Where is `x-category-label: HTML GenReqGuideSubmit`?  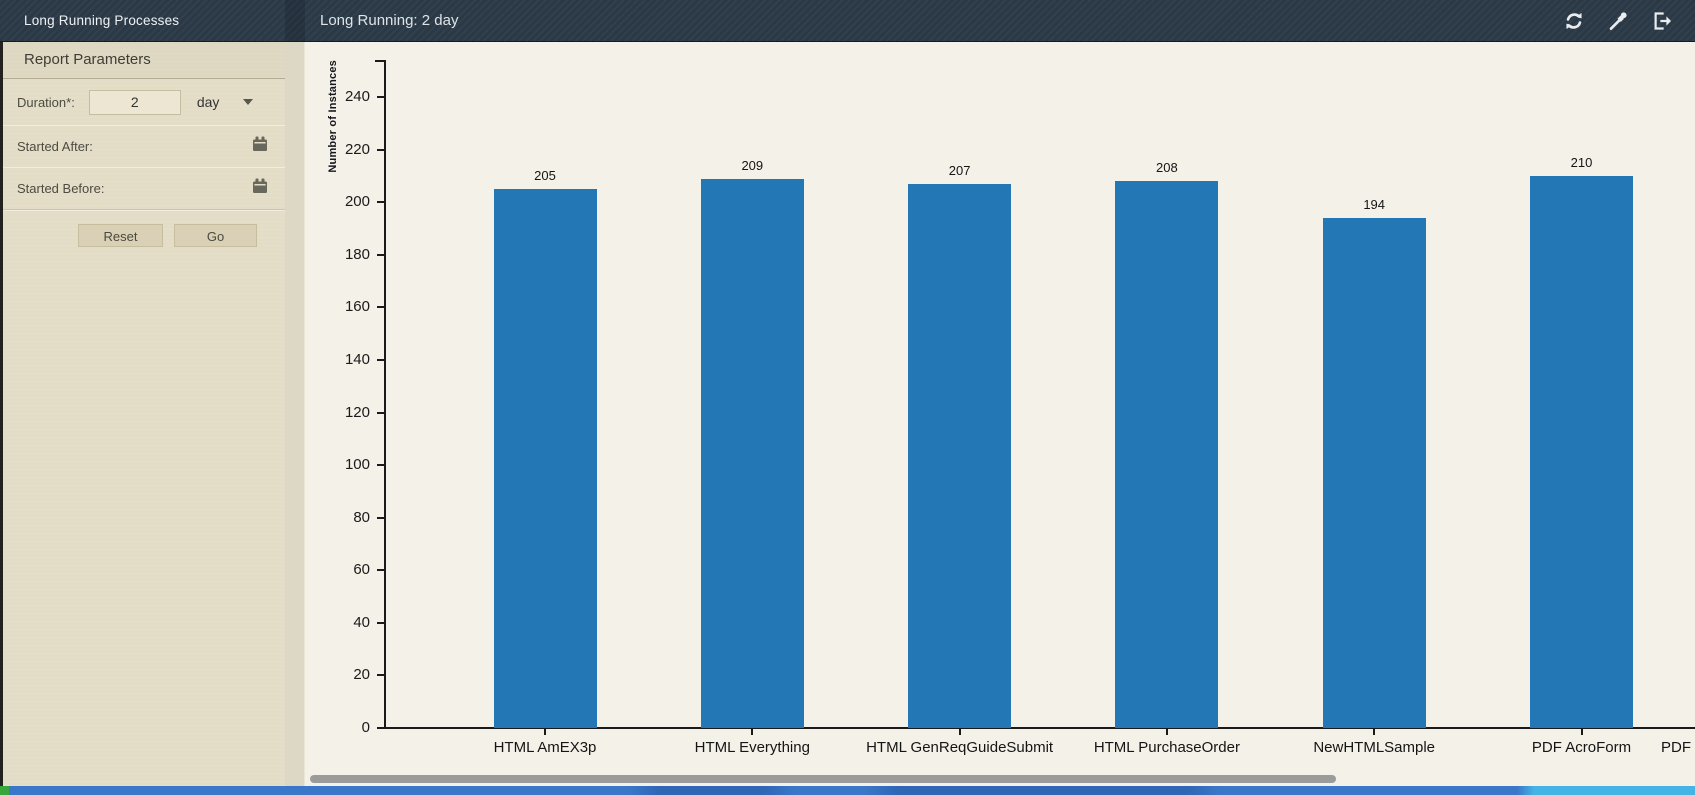 x-category-label: HTML GenReqGuideSubmit is located at coordinates (960, 747).